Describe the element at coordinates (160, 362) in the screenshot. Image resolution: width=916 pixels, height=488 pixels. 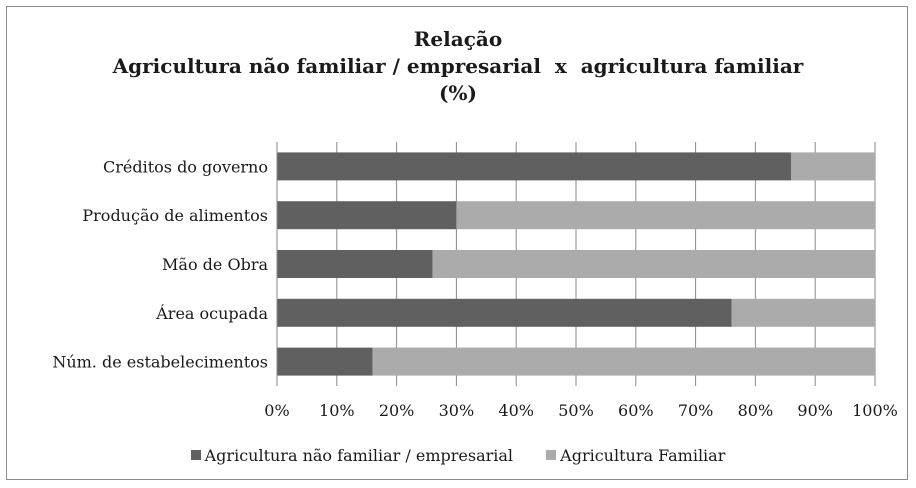
I see `category-label-4: Núm. de estabelecimentos` at that location.